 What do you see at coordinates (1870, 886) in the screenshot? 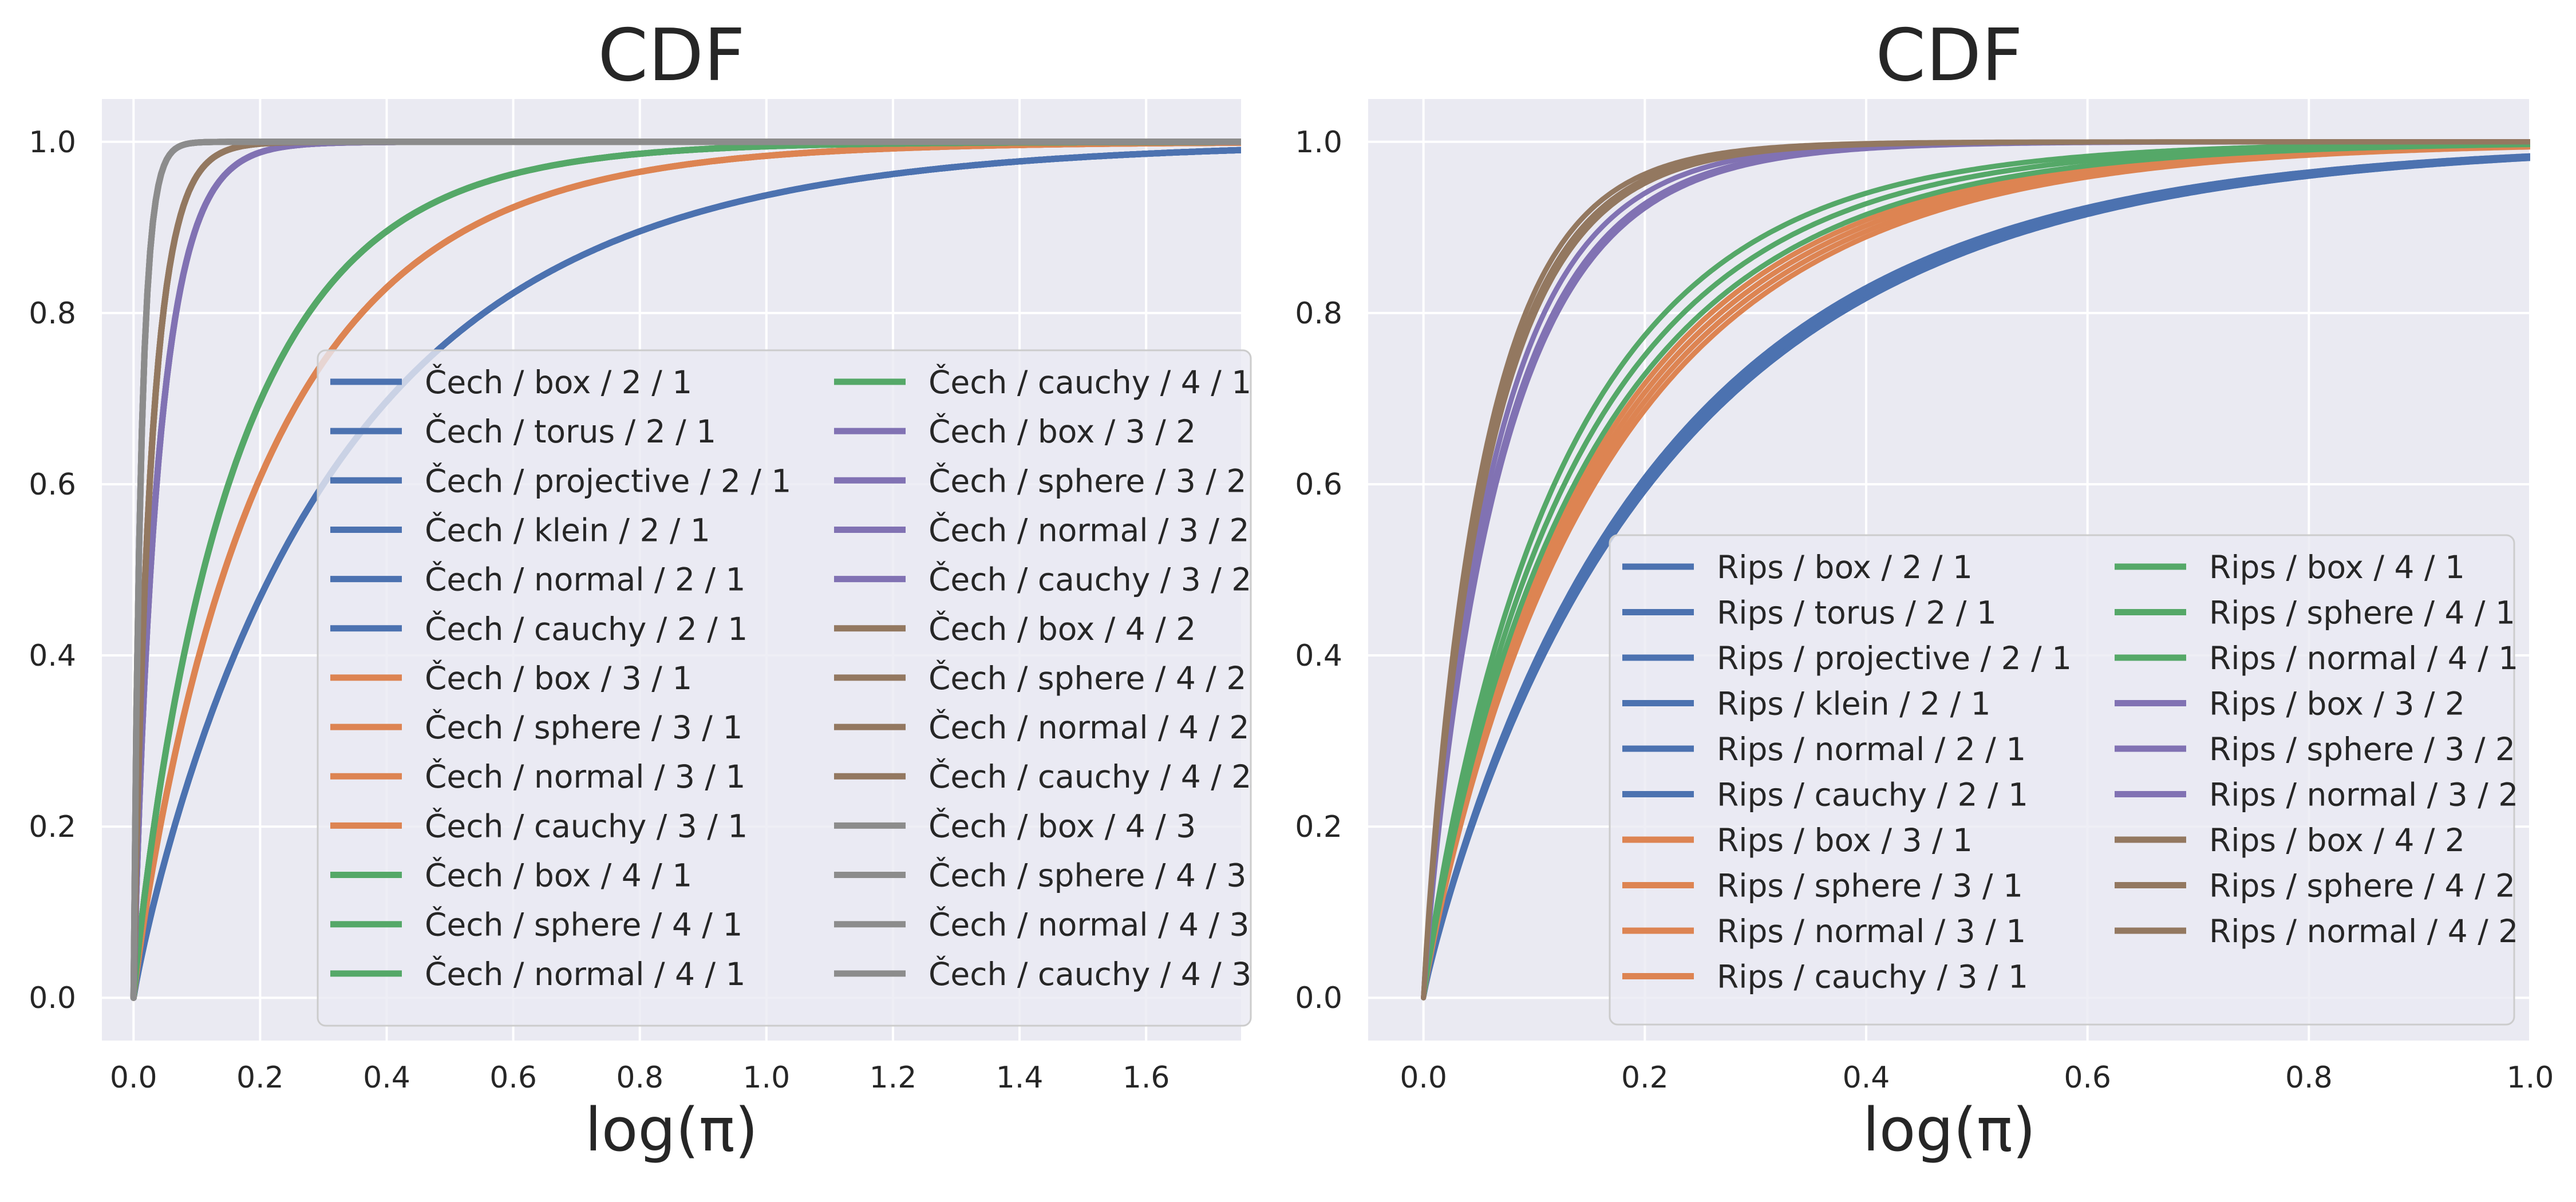
I see `legend-label: Rips / sphere / 3 / 1` at bounding box center [1870, 886].